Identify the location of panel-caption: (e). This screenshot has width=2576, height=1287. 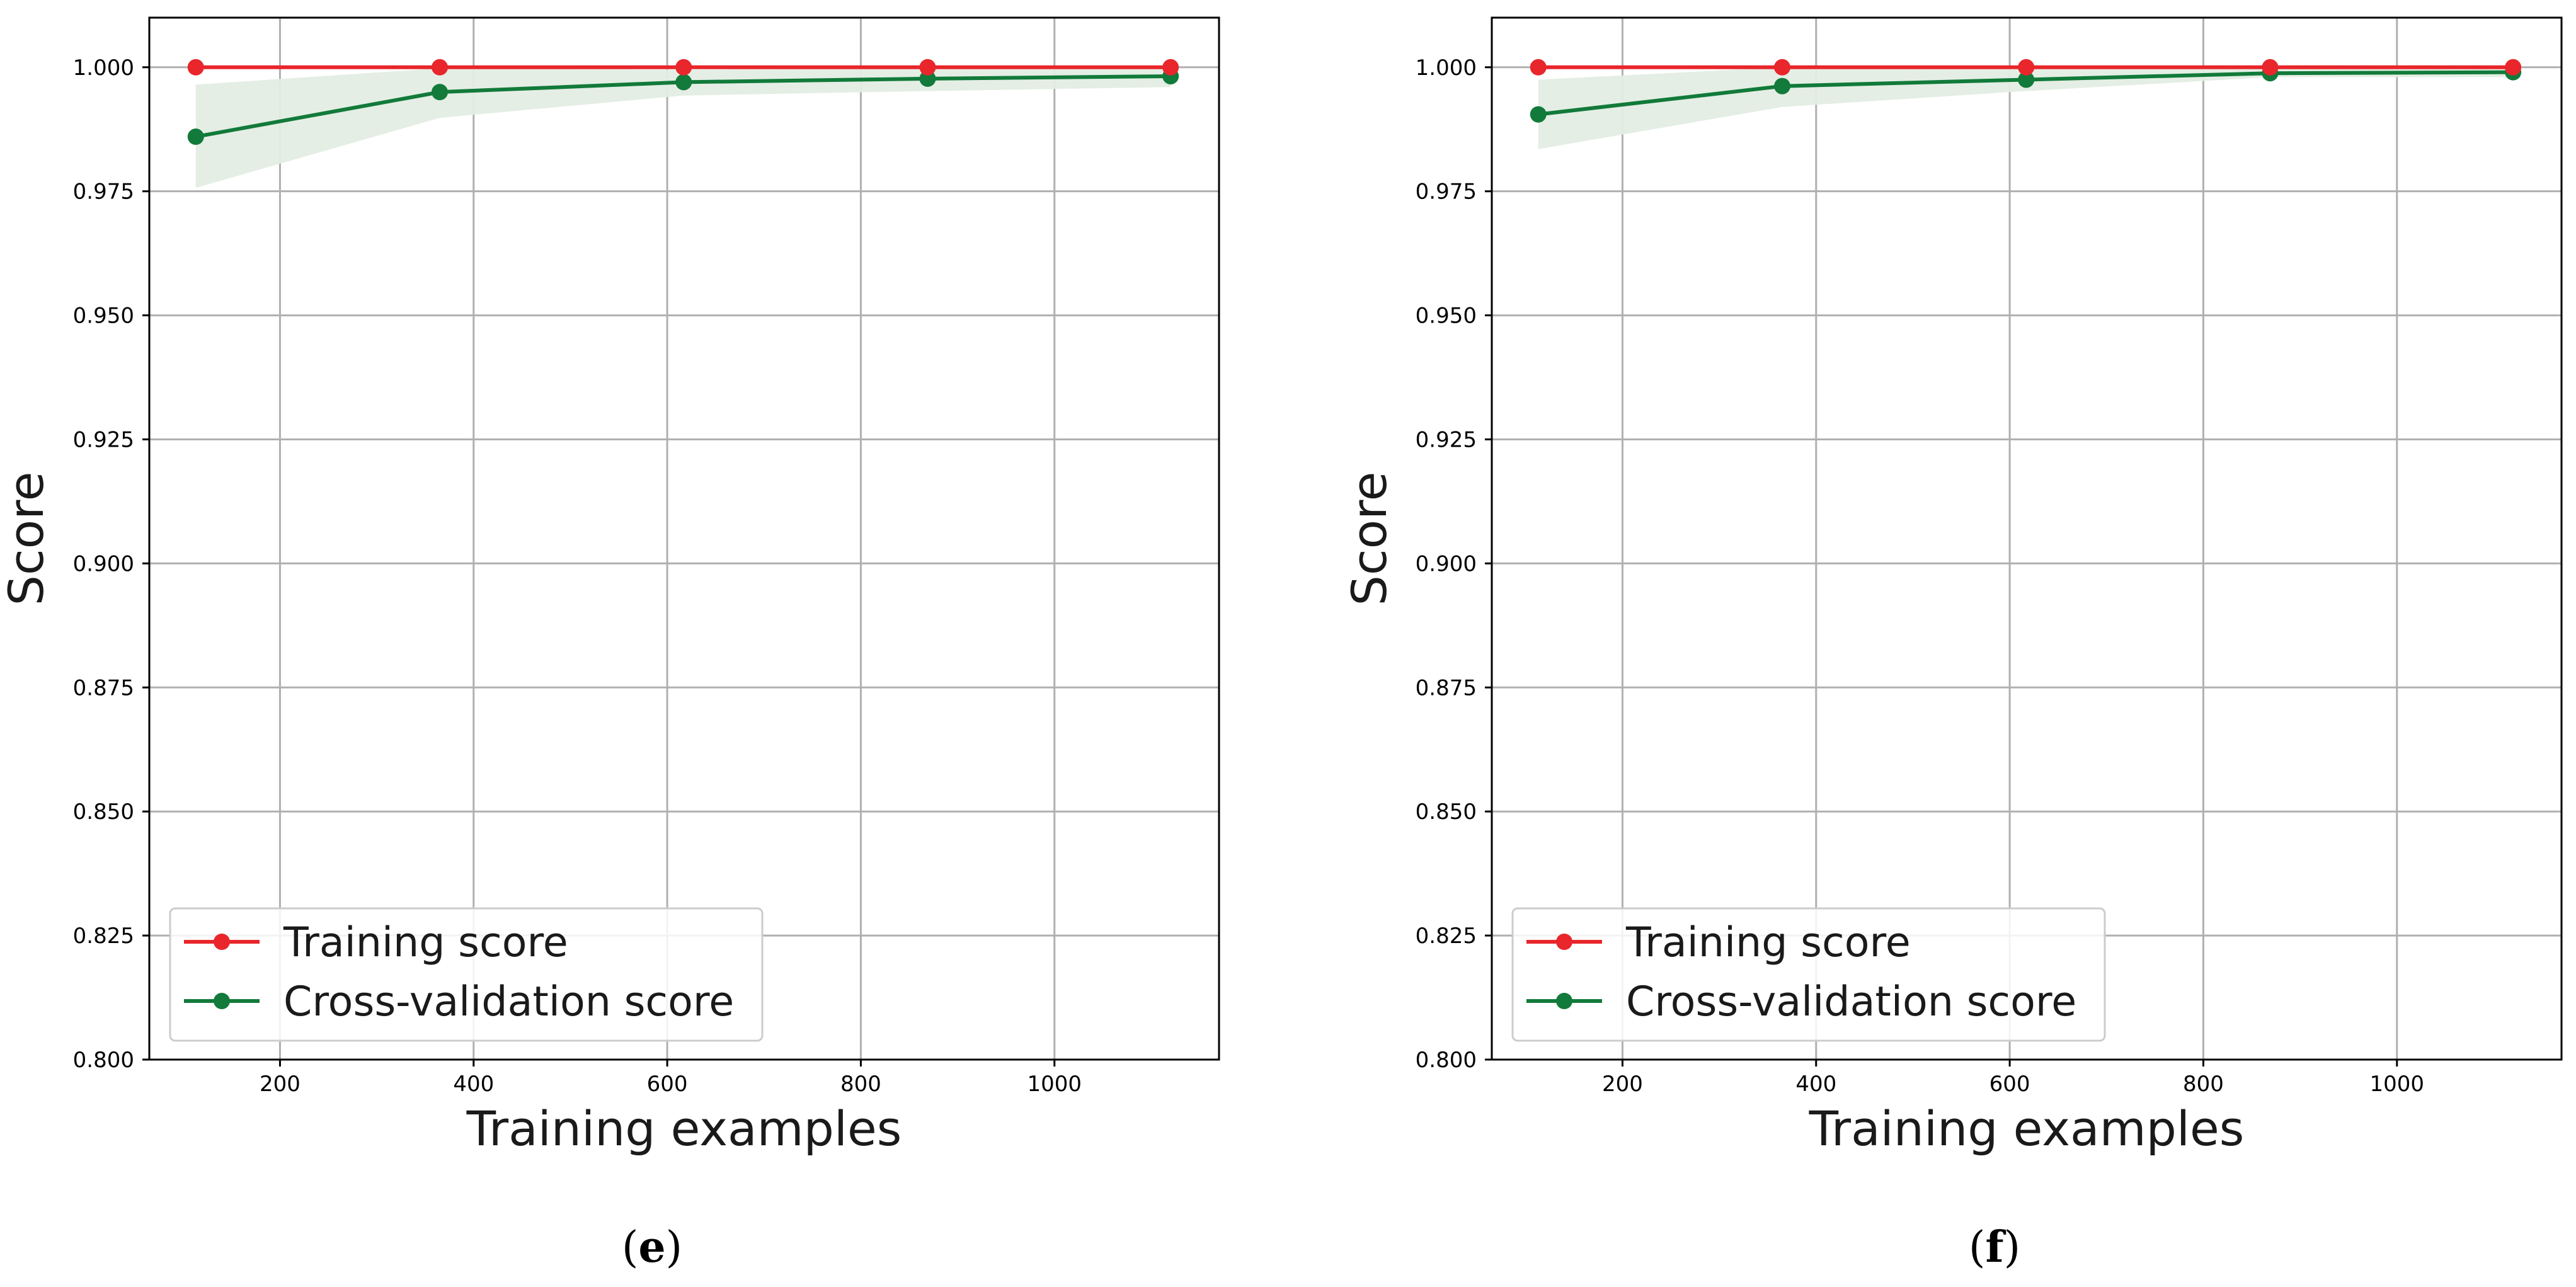
(652, 1248).